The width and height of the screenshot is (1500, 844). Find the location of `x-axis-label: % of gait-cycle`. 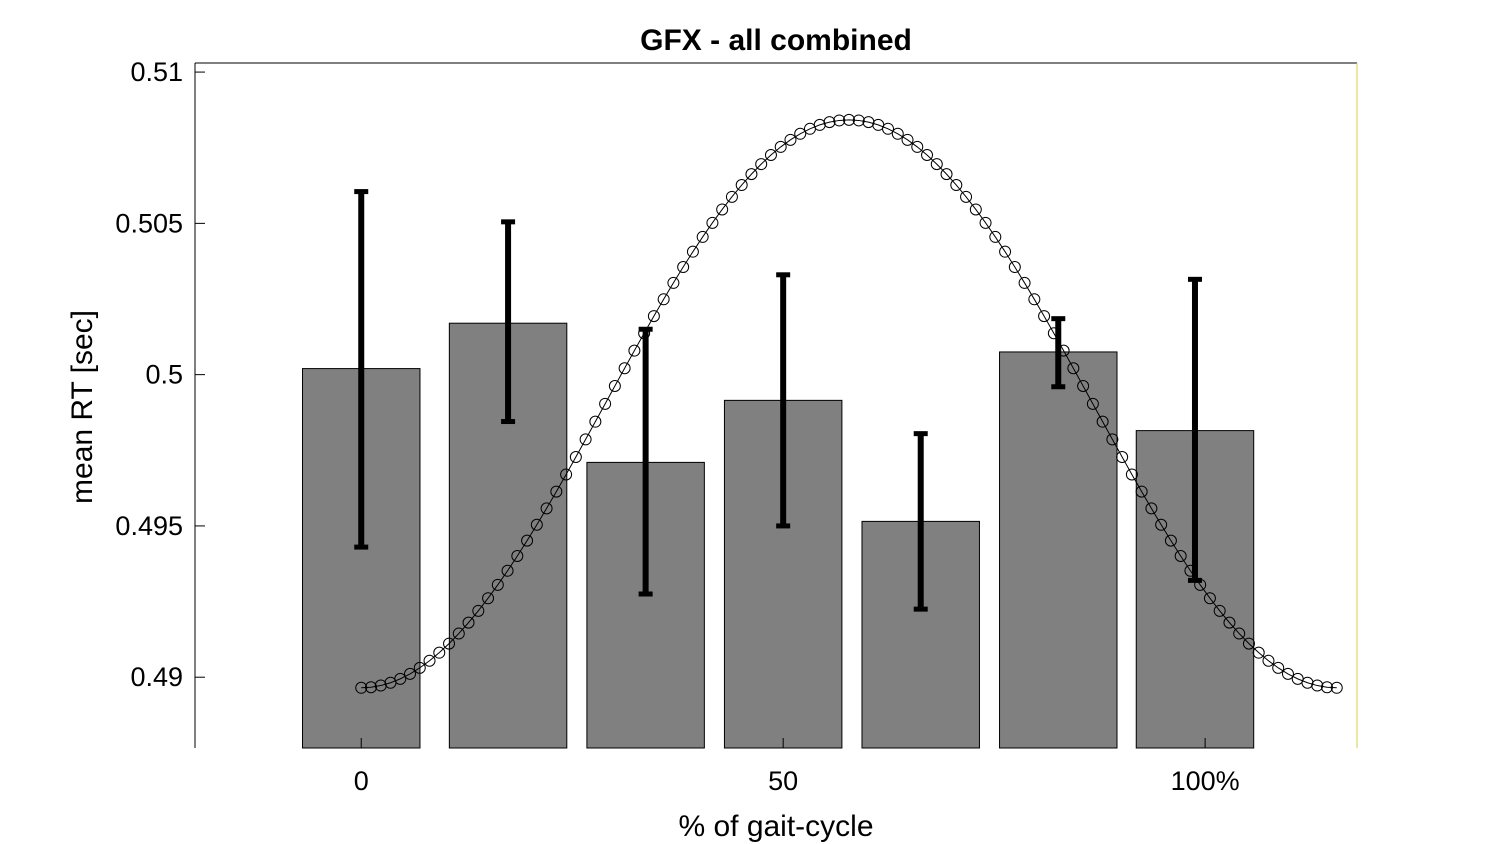

x-axis-label: % of gait-cycle is located at coordinates (775, 826).